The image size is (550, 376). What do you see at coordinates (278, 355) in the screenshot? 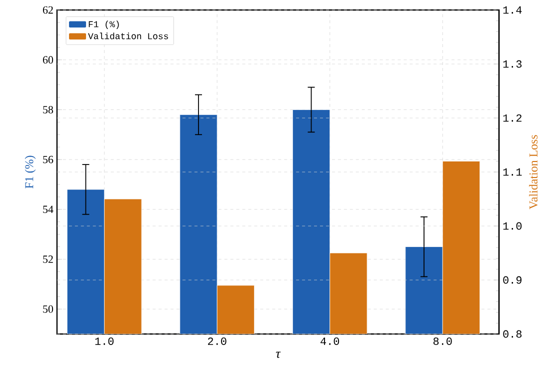
I see `x-axis-title: τ` at bounding box center [278, 355].